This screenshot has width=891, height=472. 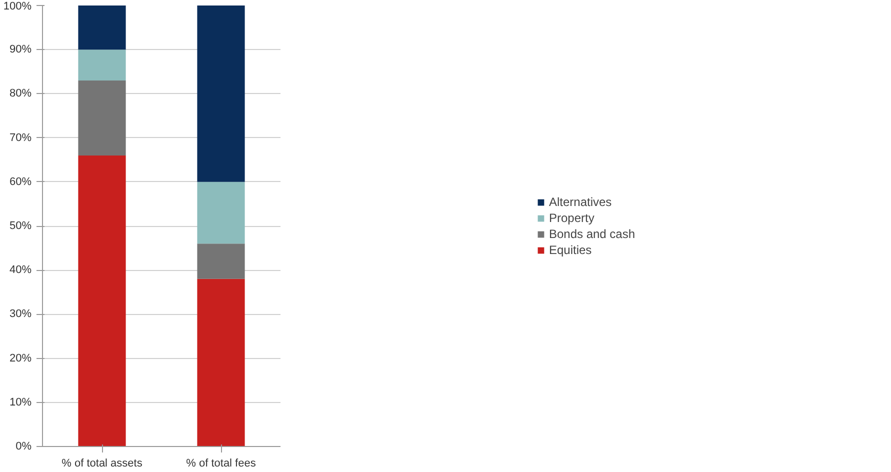 I want to click on y-tick-label: 0%, so click(x=24, y=446).